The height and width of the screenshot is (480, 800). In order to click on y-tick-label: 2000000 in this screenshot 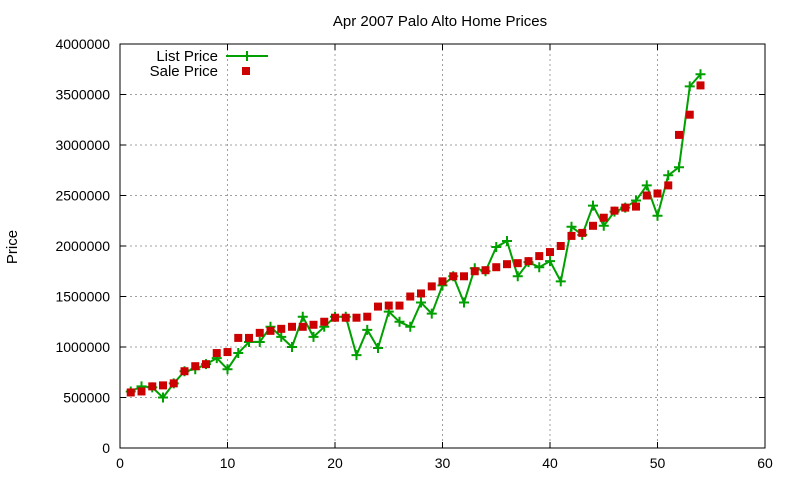, I will do `click(82, 246)`.